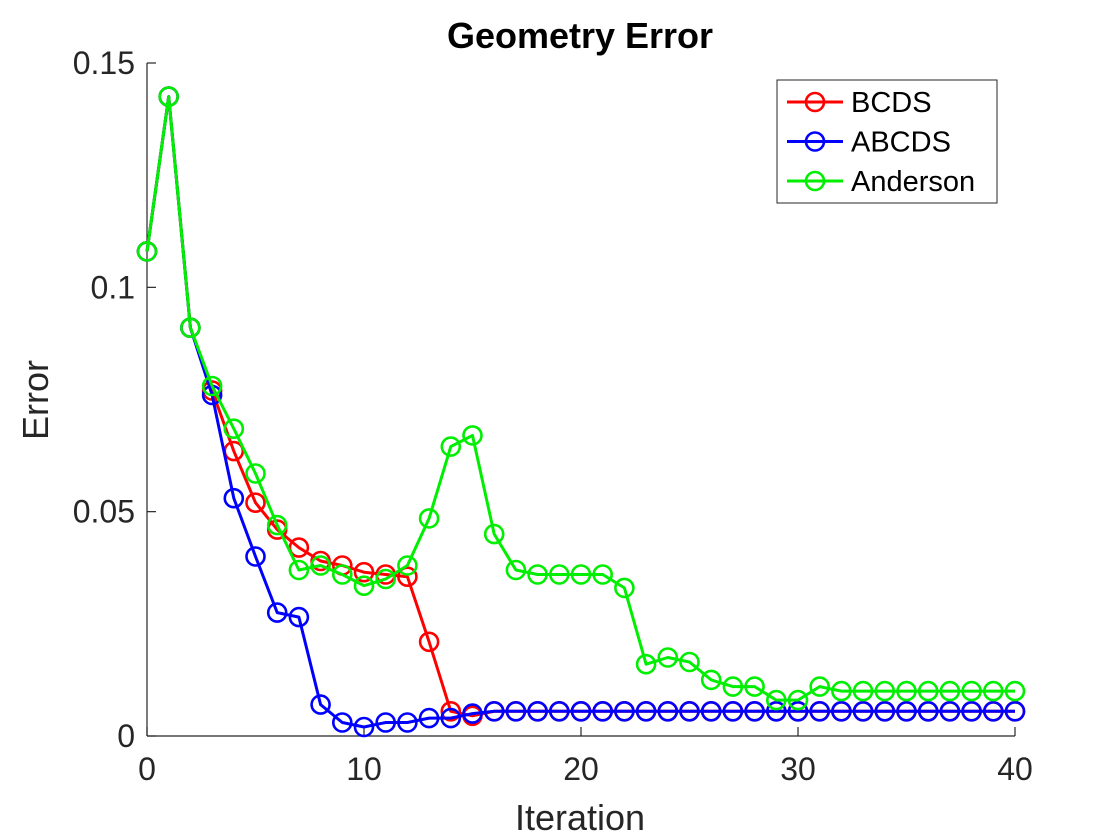  What do you see at coordinates (901, 143) in the screenshot?
I see `legend-label: ABCDS` at bounding box center [901, 143].